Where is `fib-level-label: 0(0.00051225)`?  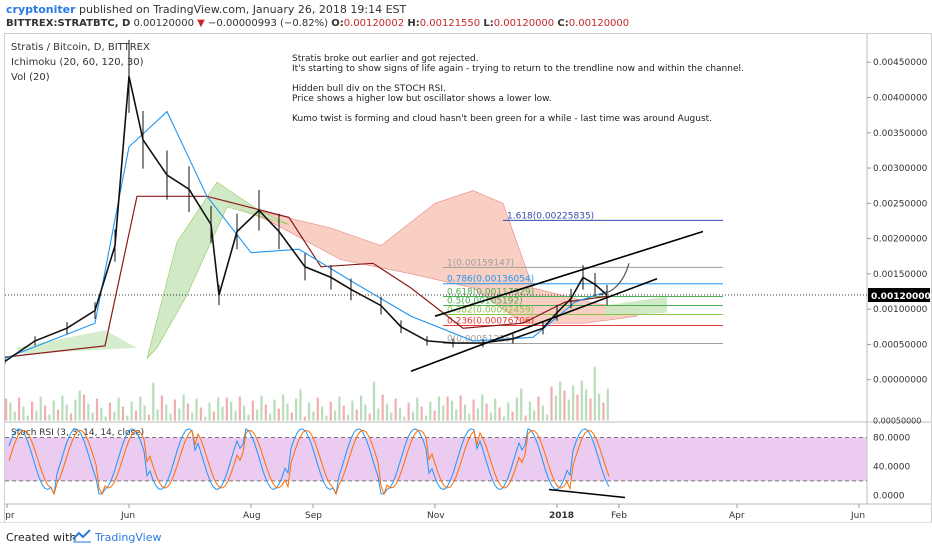
fib-level-label: 0(0.00051225) is located at coordinates (480, 340).